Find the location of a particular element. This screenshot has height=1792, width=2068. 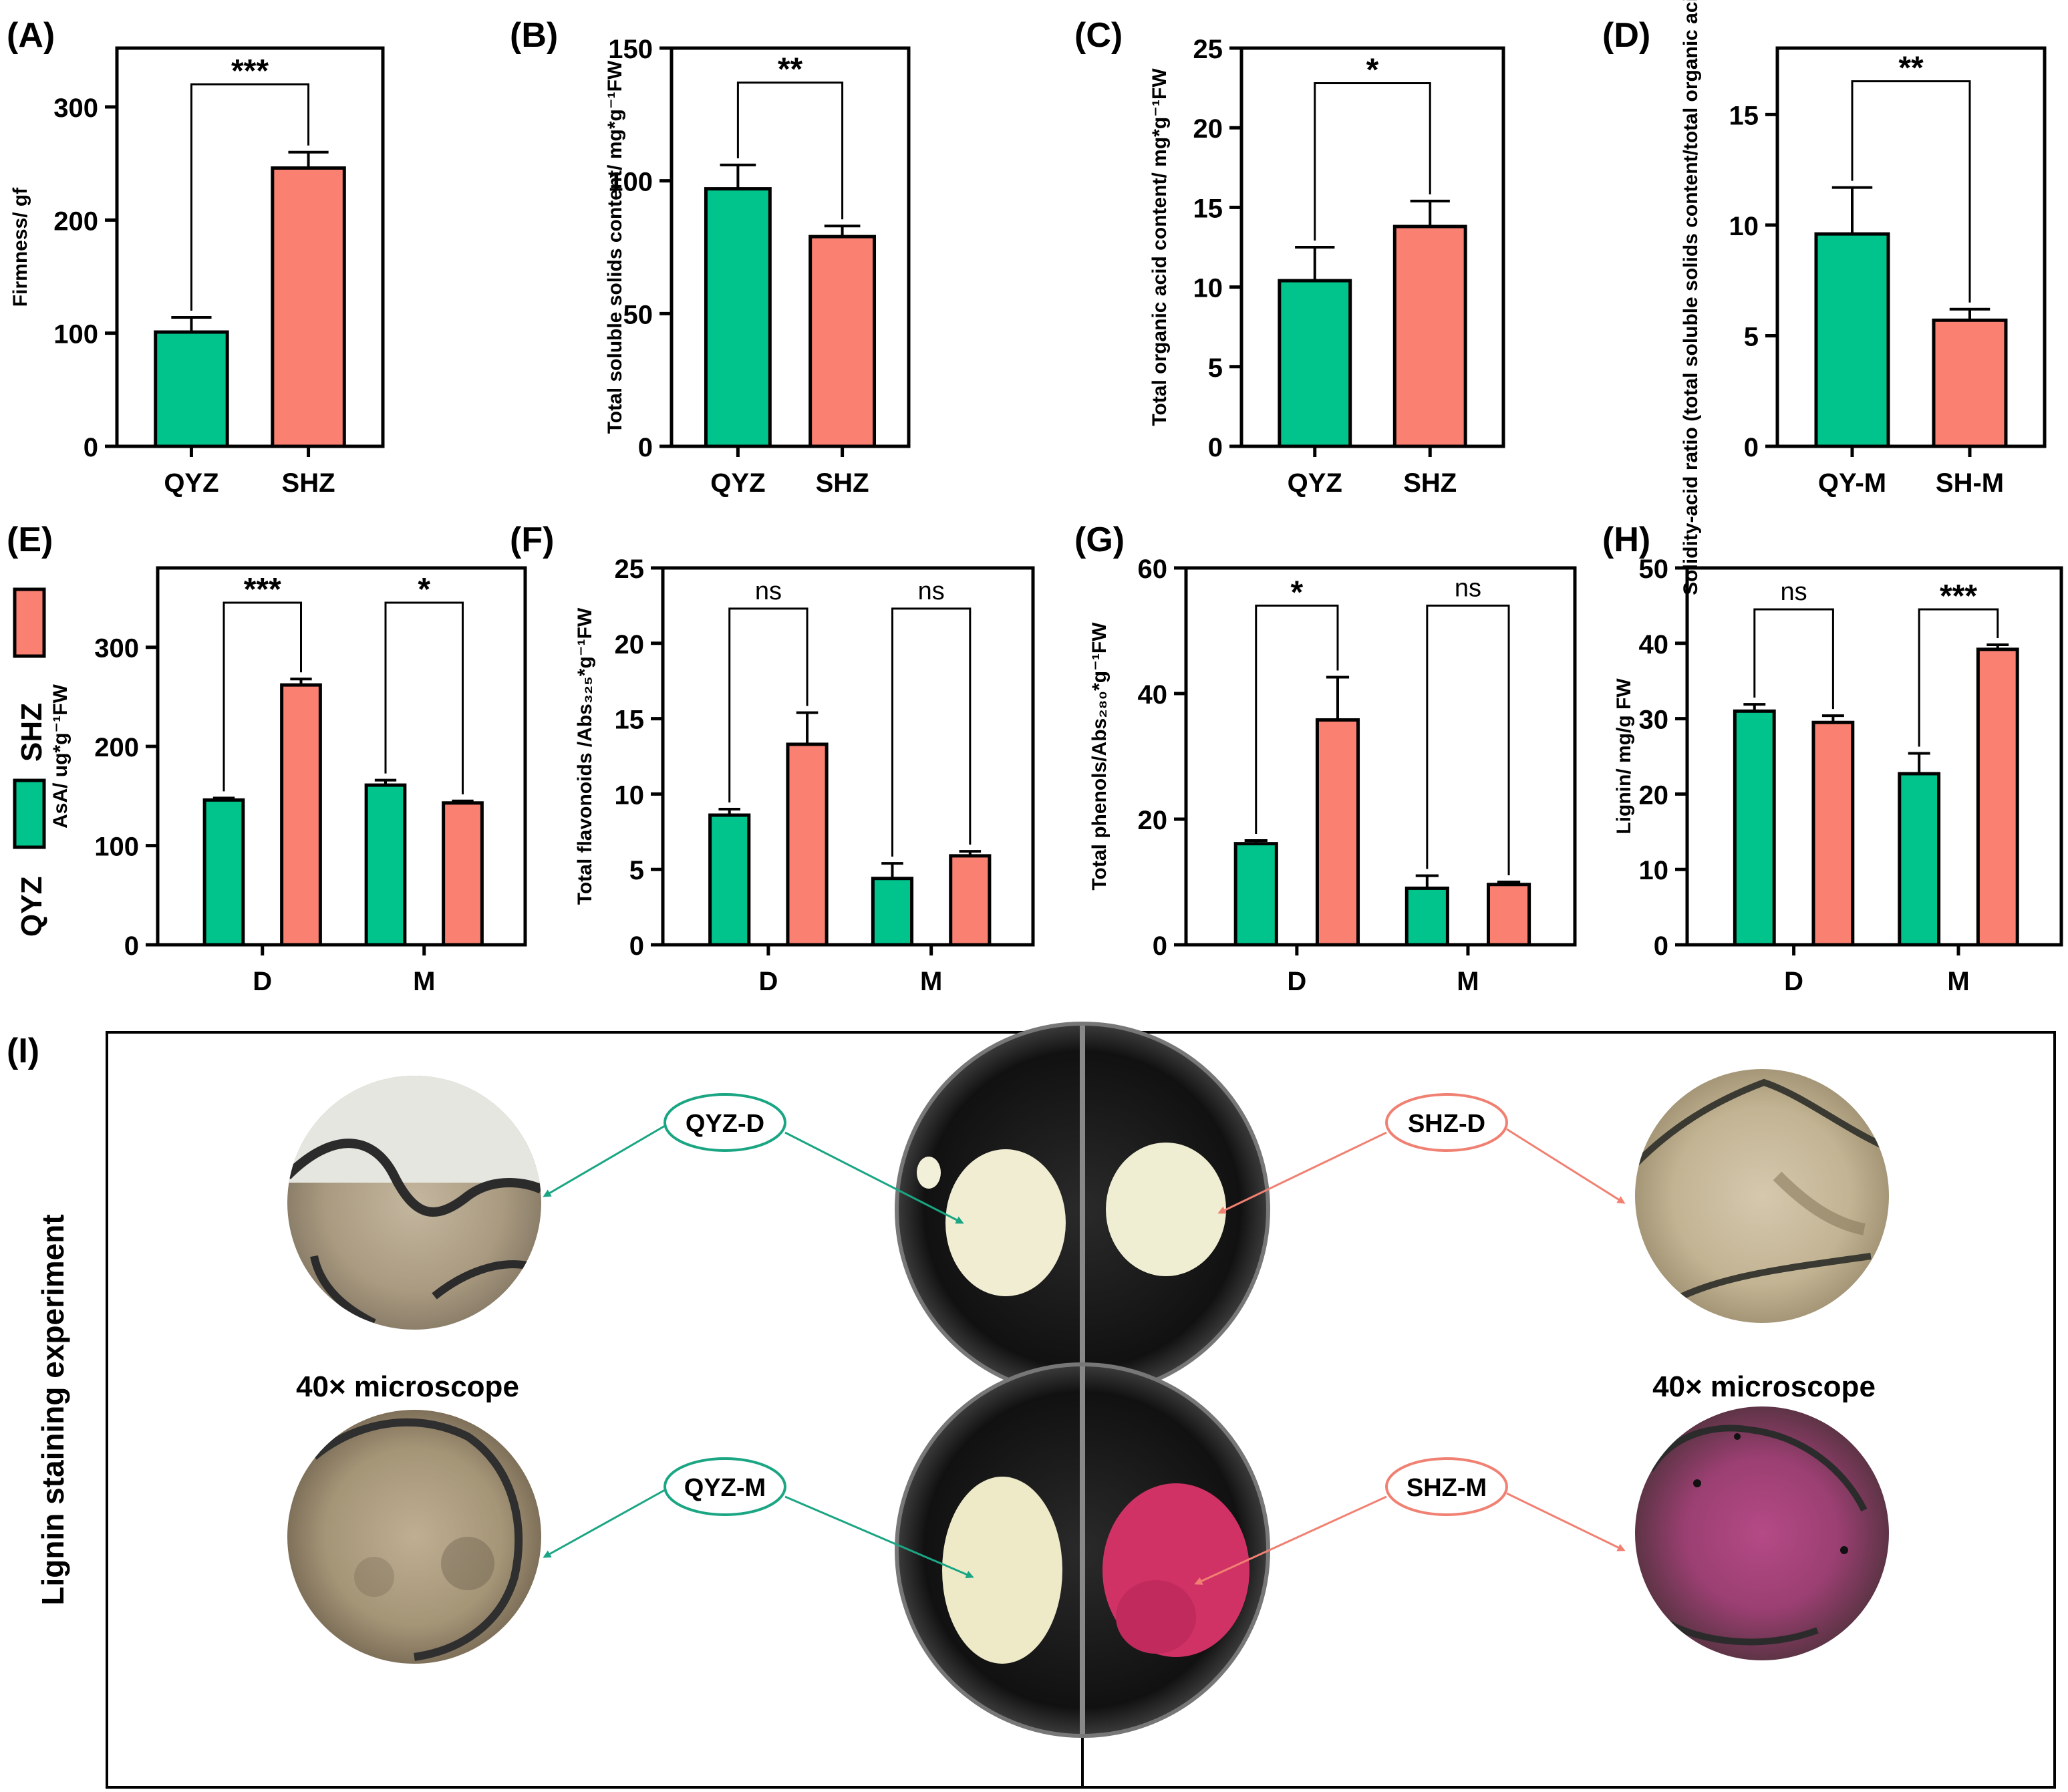

label-qyz-m-text: QYZ-M is located at coordinates (725, 1488).